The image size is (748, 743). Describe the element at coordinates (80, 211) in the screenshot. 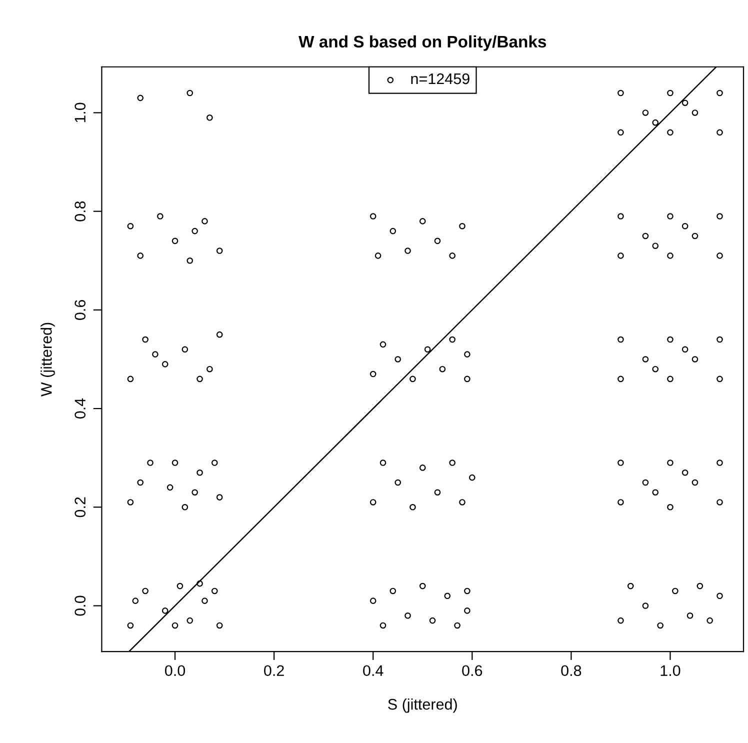

I see `y-tick-label: 0.8` at that location.